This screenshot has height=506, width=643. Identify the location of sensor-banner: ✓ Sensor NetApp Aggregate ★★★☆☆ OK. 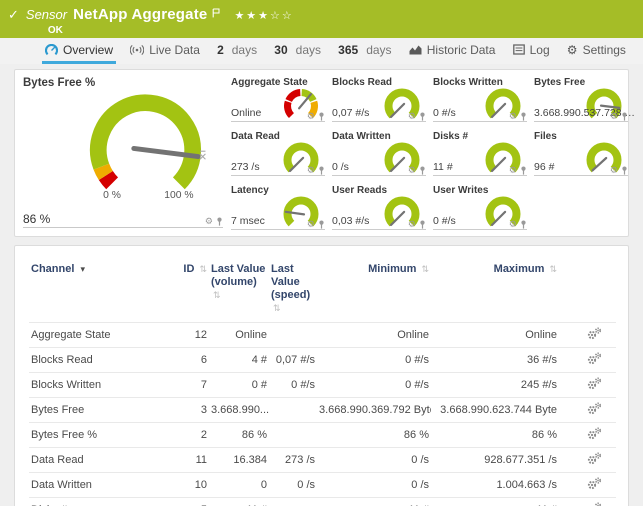
(321, 19).